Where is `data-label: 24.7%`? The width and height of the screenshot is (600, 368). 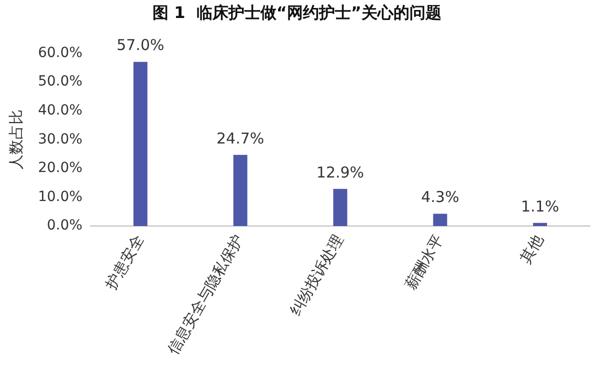
data-label: 24.7% is located at coordinates (240, 138).